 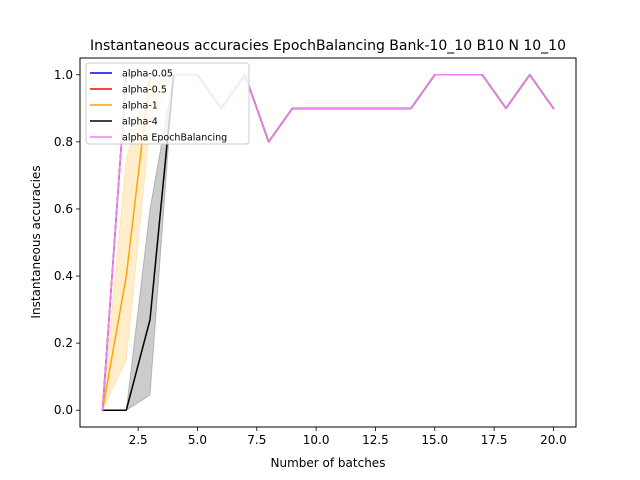 What do you see at coordinates (63, 142) in the screenshot?
I see `y-tick-label: 0.8` at bounding box center [63, 142].